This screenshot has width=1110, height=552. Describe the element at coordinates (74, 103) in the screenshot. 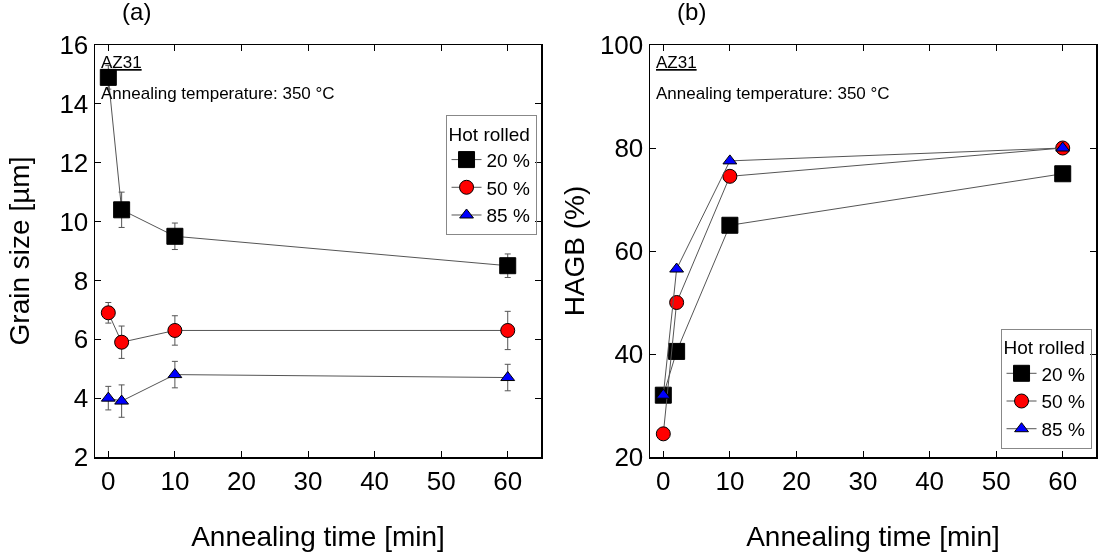

I see `y-tick-label: 14` at that location.